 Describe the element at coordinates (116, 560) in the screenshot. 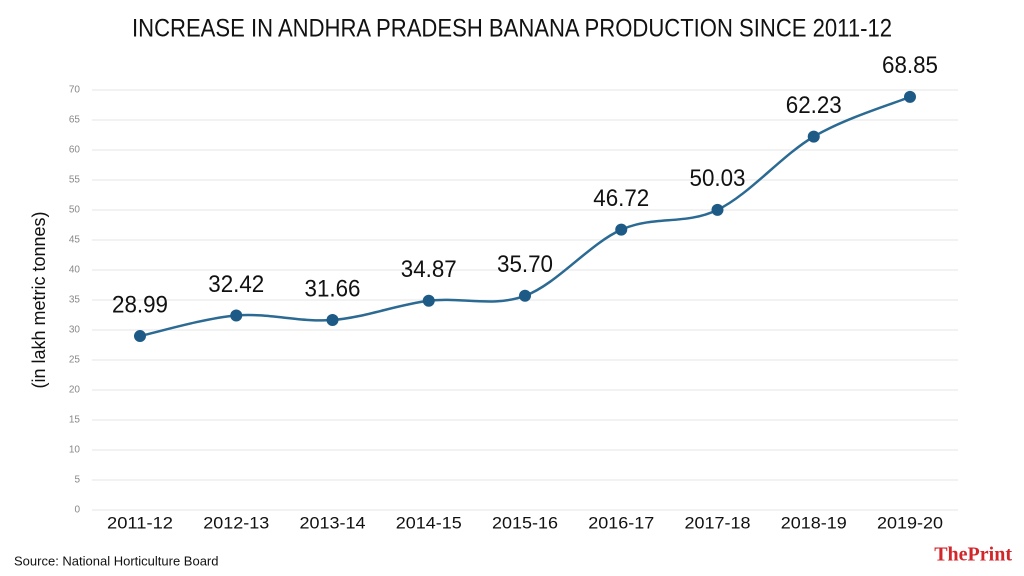

I see `source: Source: National Horticulture Board` at that location.